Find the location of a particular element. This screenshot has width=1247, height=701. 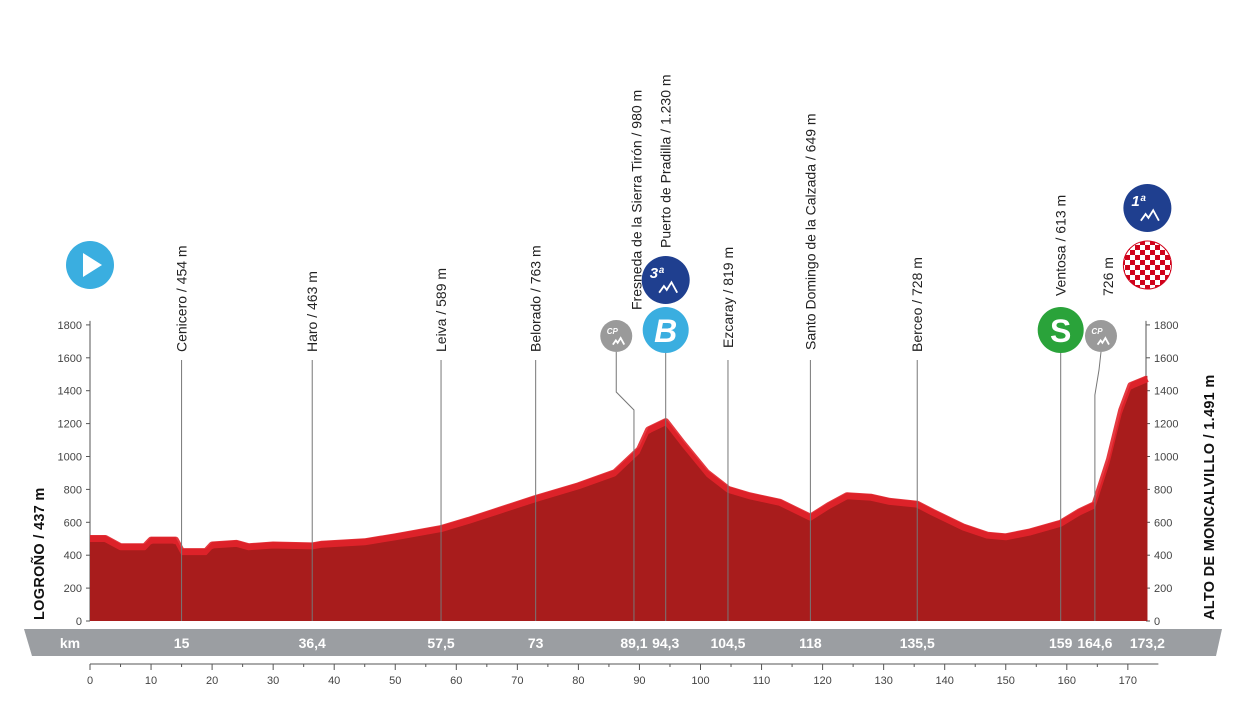

km-mark-label: 73 is located at coordinates (536, 643).